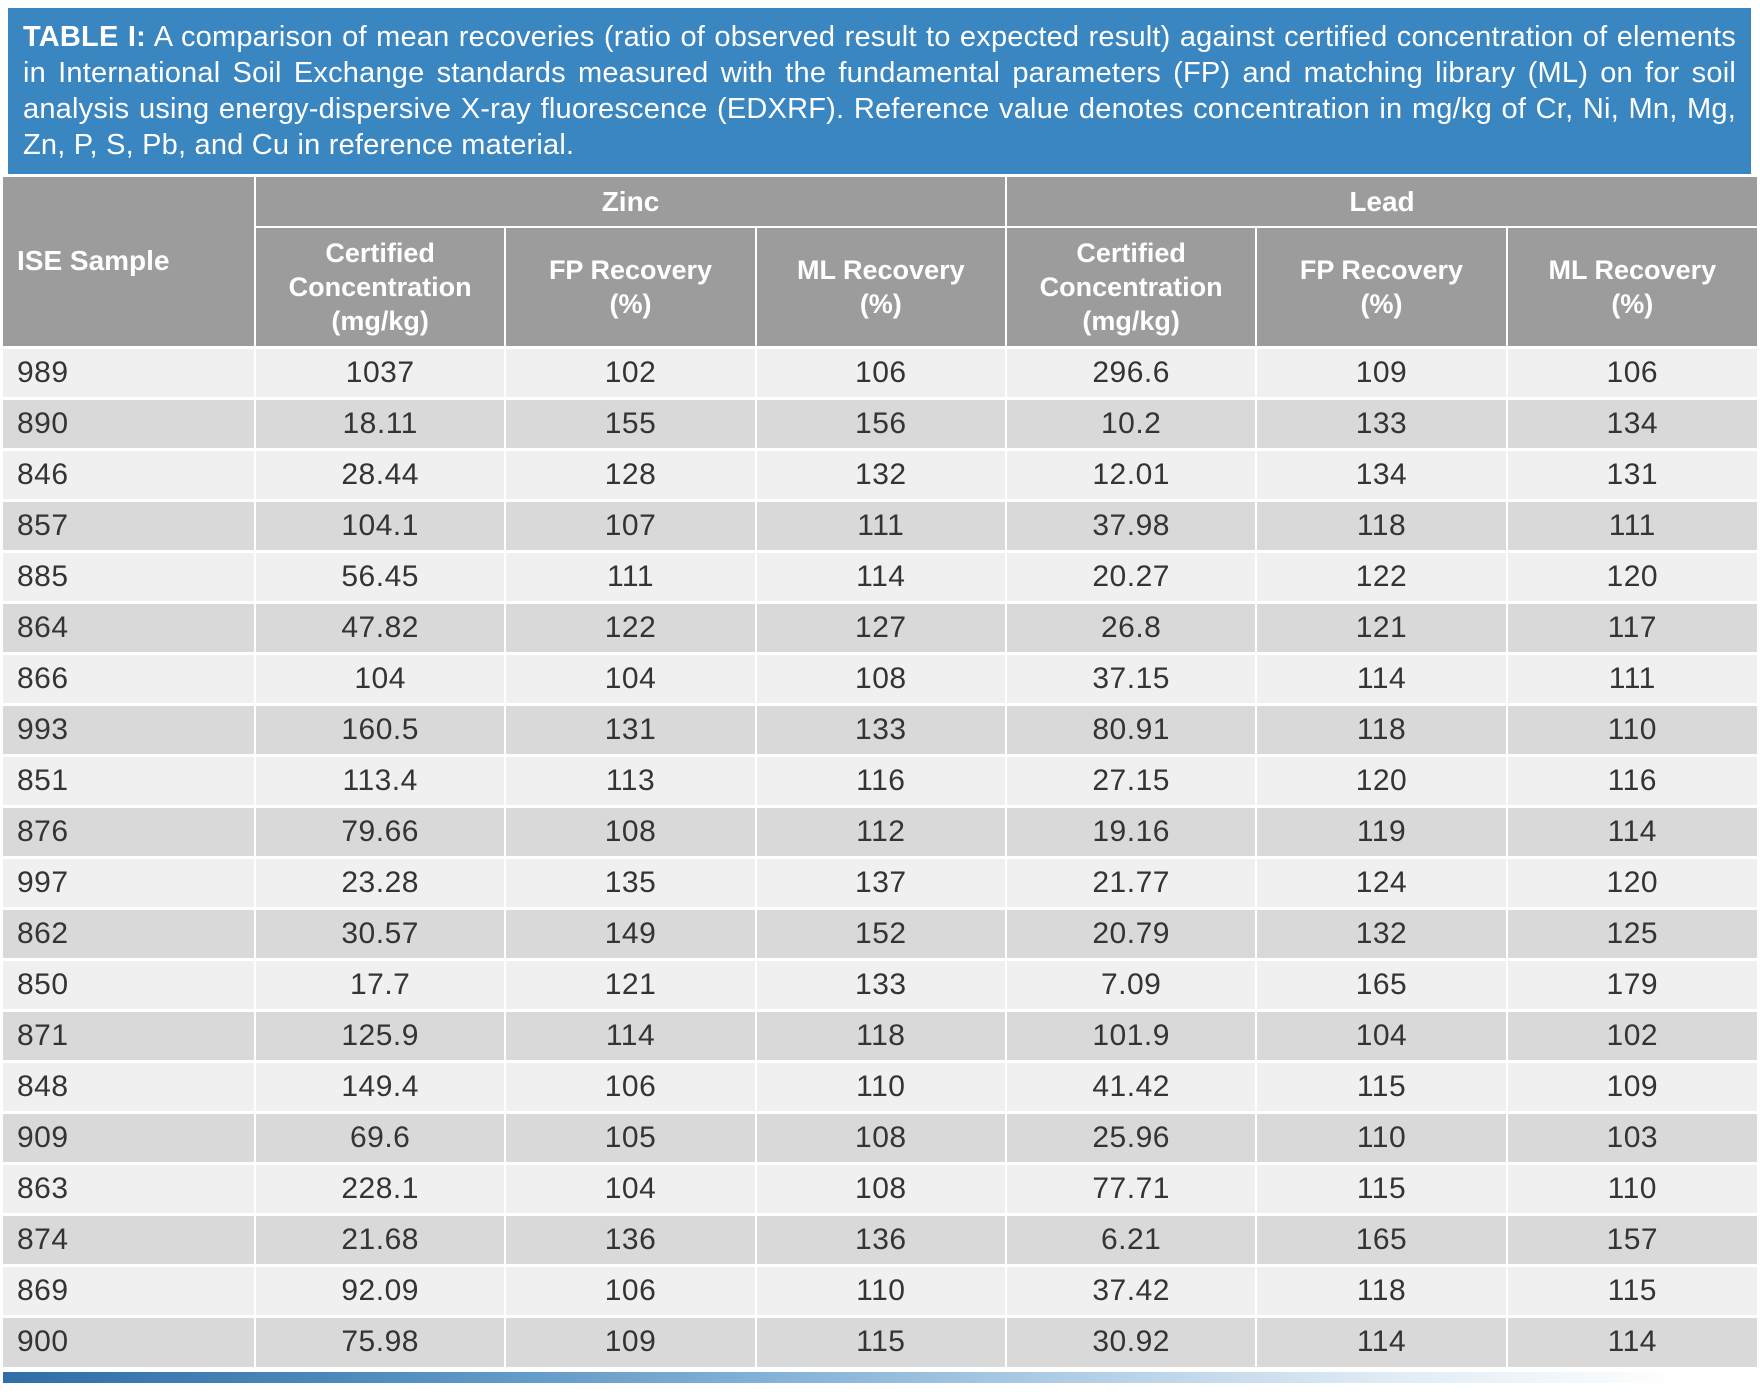 This screenshot has width=1760, height=1392. I want to click on sample-id-cell: 864, so click(129, 626).